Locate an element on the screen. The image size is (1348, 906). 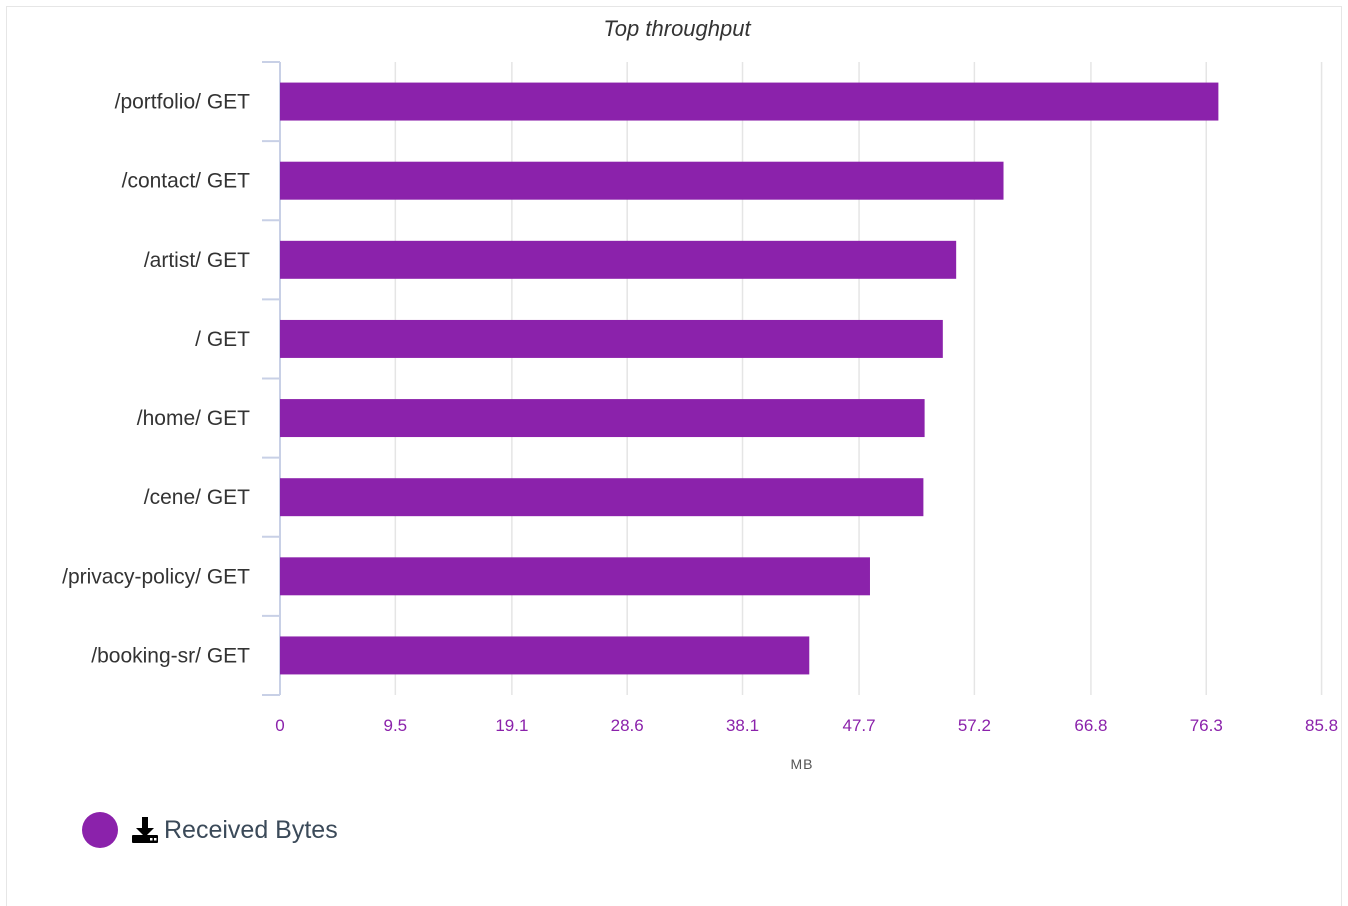
download-icon is located at coordinates (145, 830).